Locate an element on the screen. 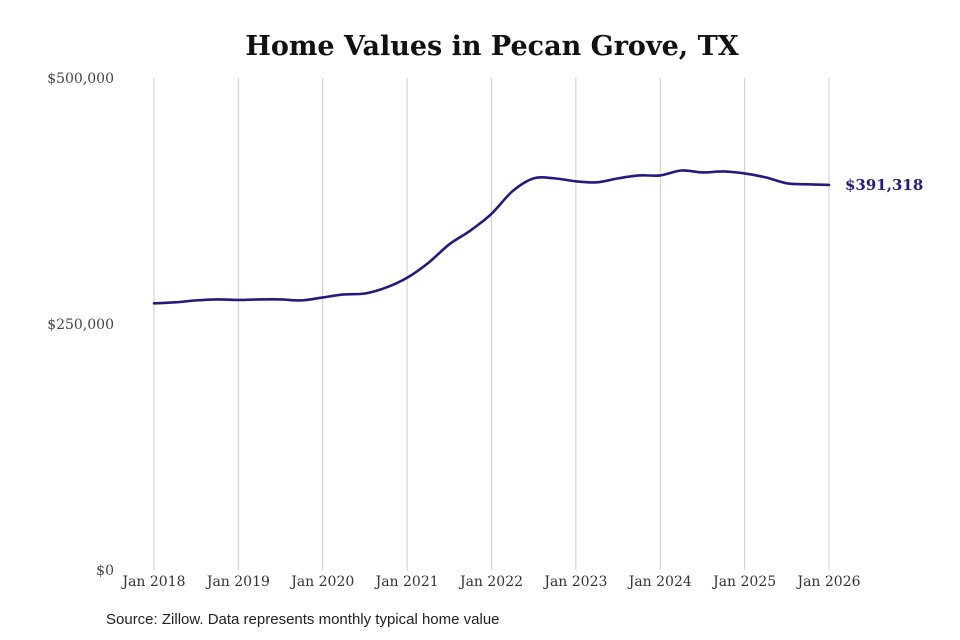 The height and width of the screenshot is (640, 960). x-tick-label: Jan 2025 is located at coordinates (743, 582).